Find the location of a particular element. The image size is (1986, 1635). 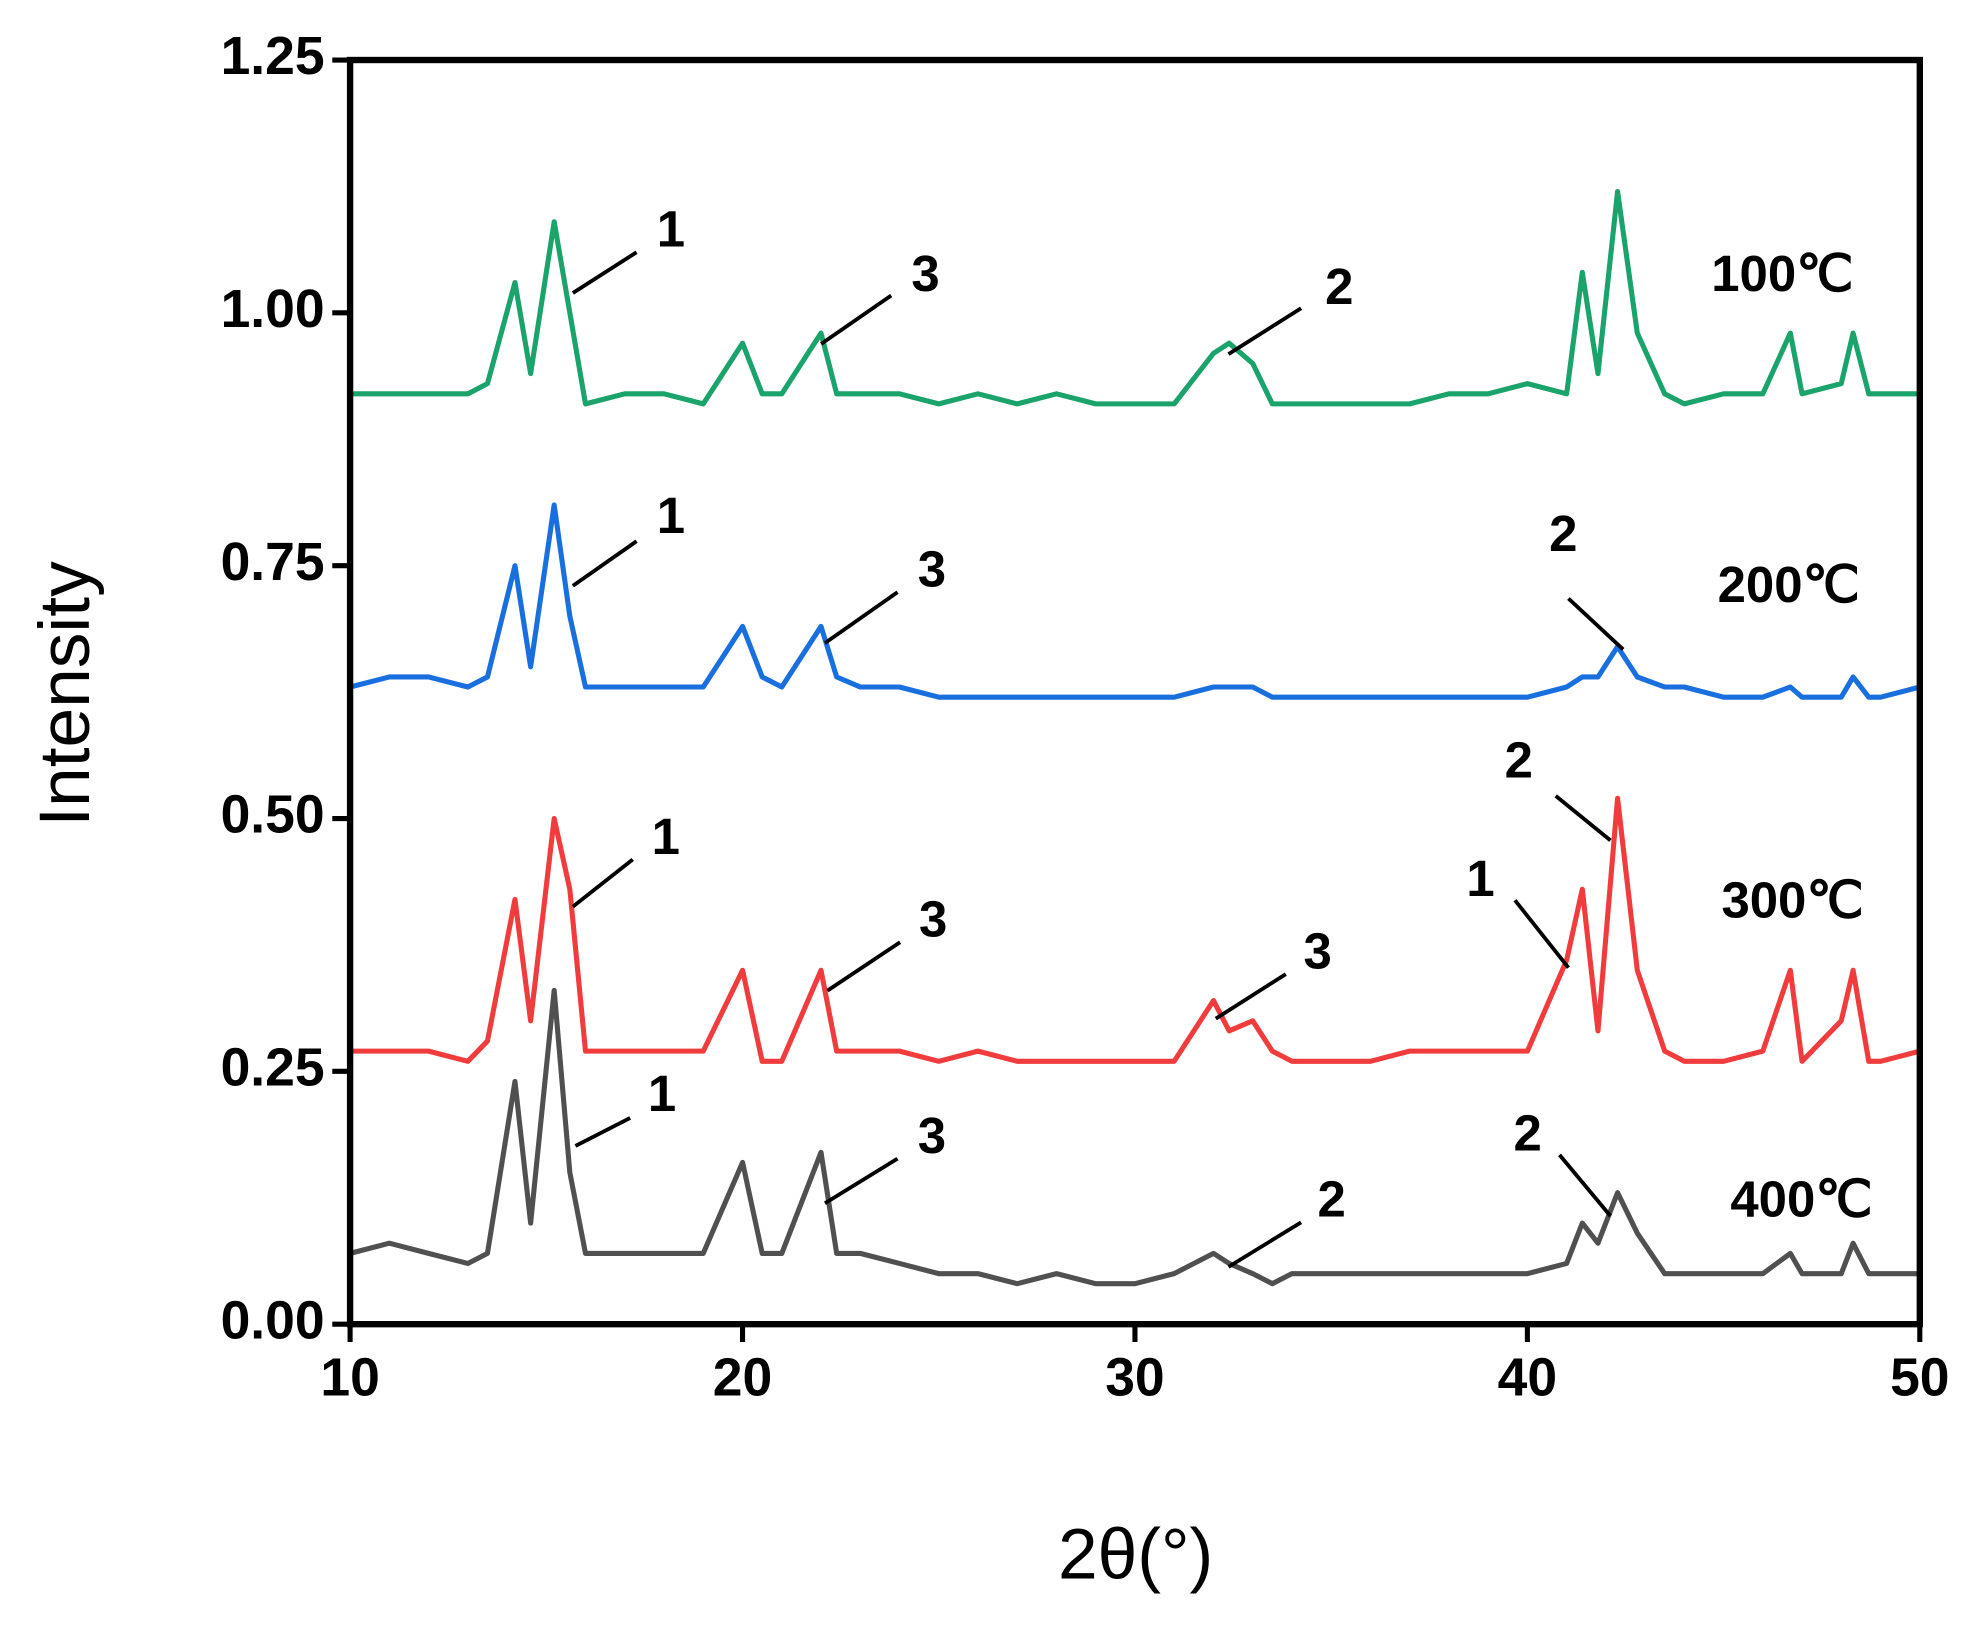

y-tick-label: 0.50 is located at coordinates (273, 815).